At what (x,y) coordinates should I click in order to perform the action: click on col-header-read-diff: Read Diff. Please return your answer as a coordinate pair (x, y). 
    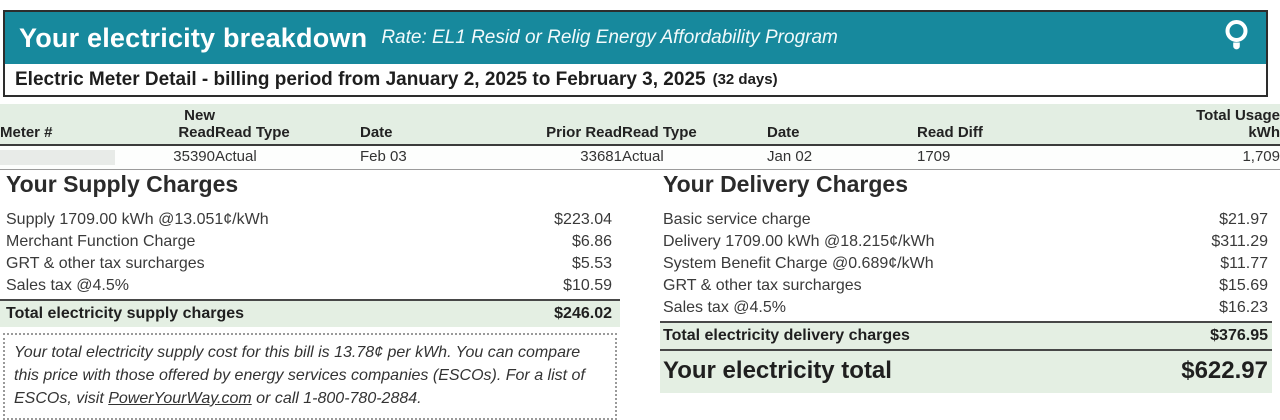
    Looking at the image, I should click on (992, 124).